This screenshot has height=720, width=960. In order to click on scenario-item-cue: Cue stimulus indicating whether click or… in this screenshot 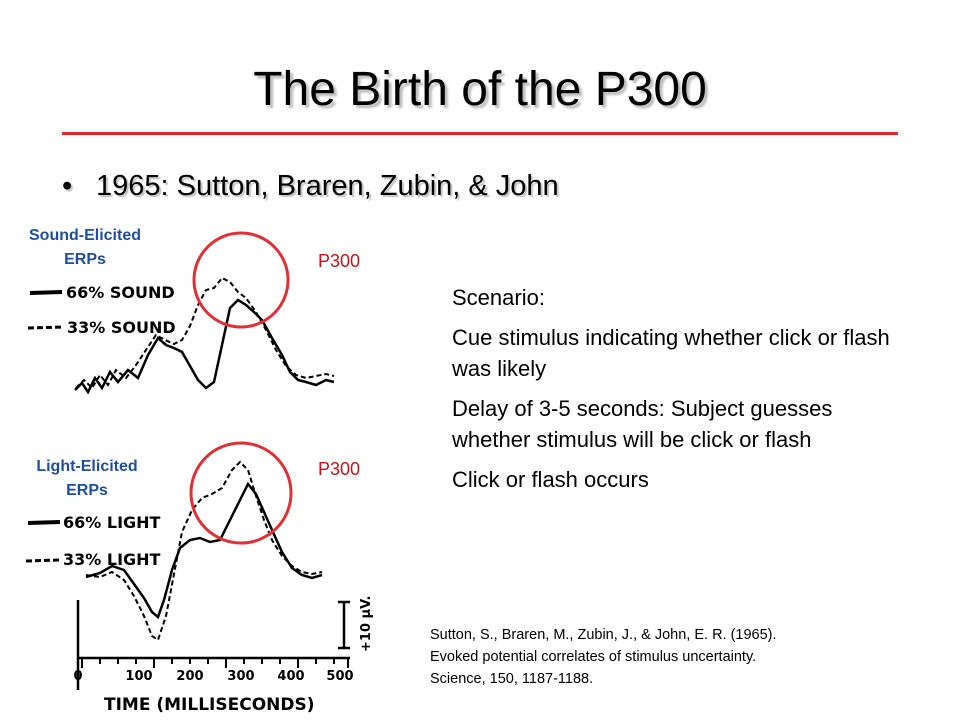, I will do `click(671, 353)`.